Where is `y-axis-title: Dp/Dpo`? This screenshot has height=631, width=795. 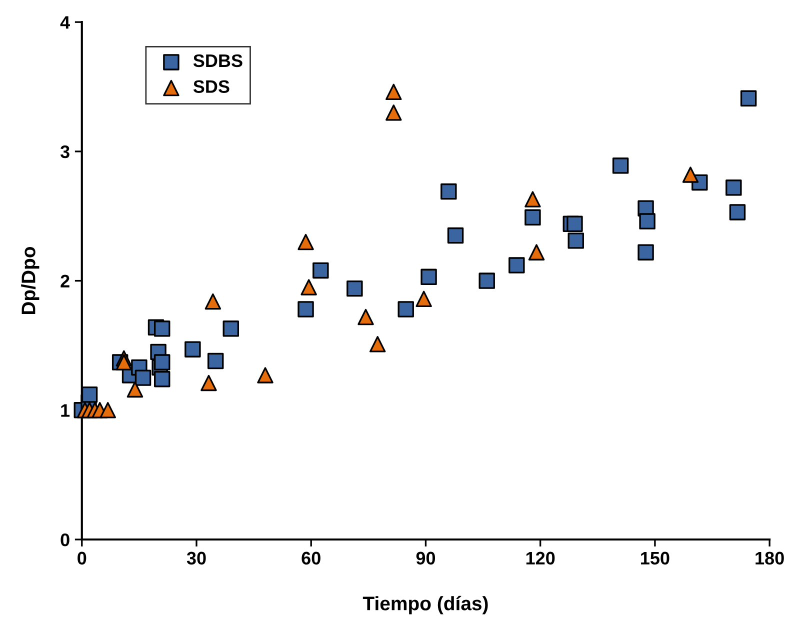
y-axis-title: Dp/Dpo is located at coordinates (30, 280).